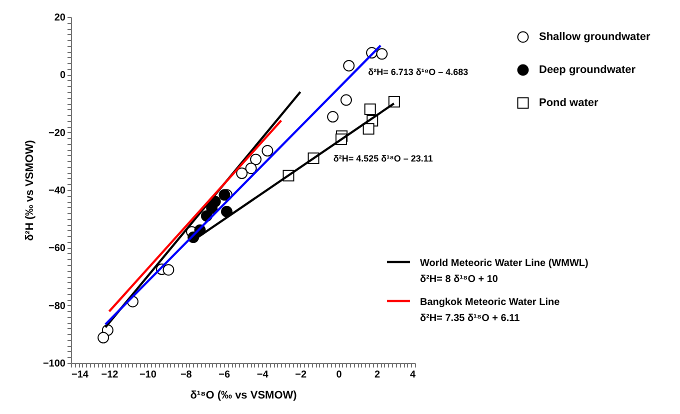  Describe the element at coordinates (57, 306) in the screenshot. I see `y-tick-label: −80` at that location.